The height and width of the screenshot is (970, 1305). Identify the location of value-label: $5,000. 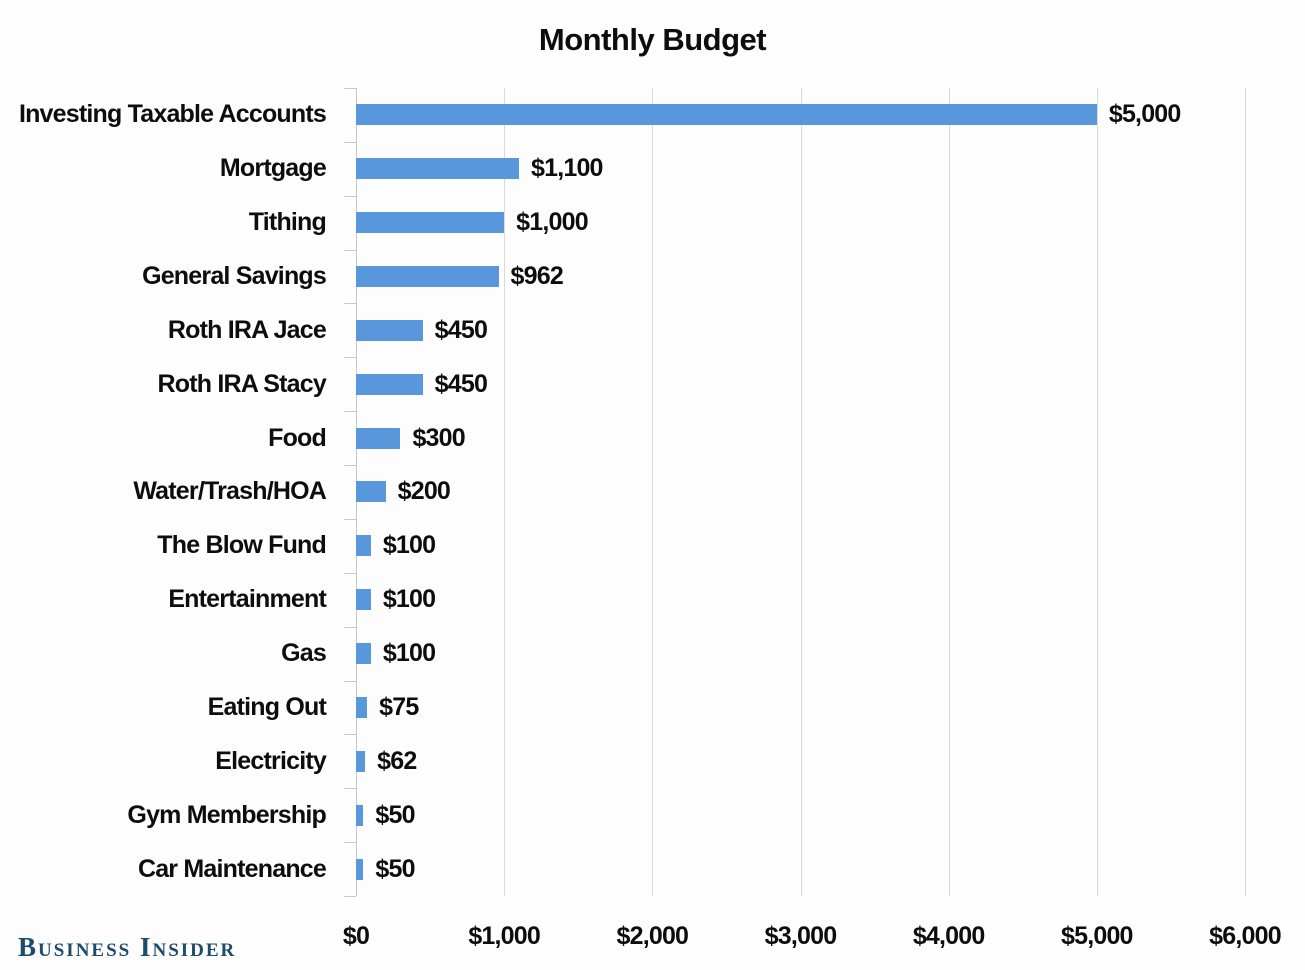
(1144, 114).